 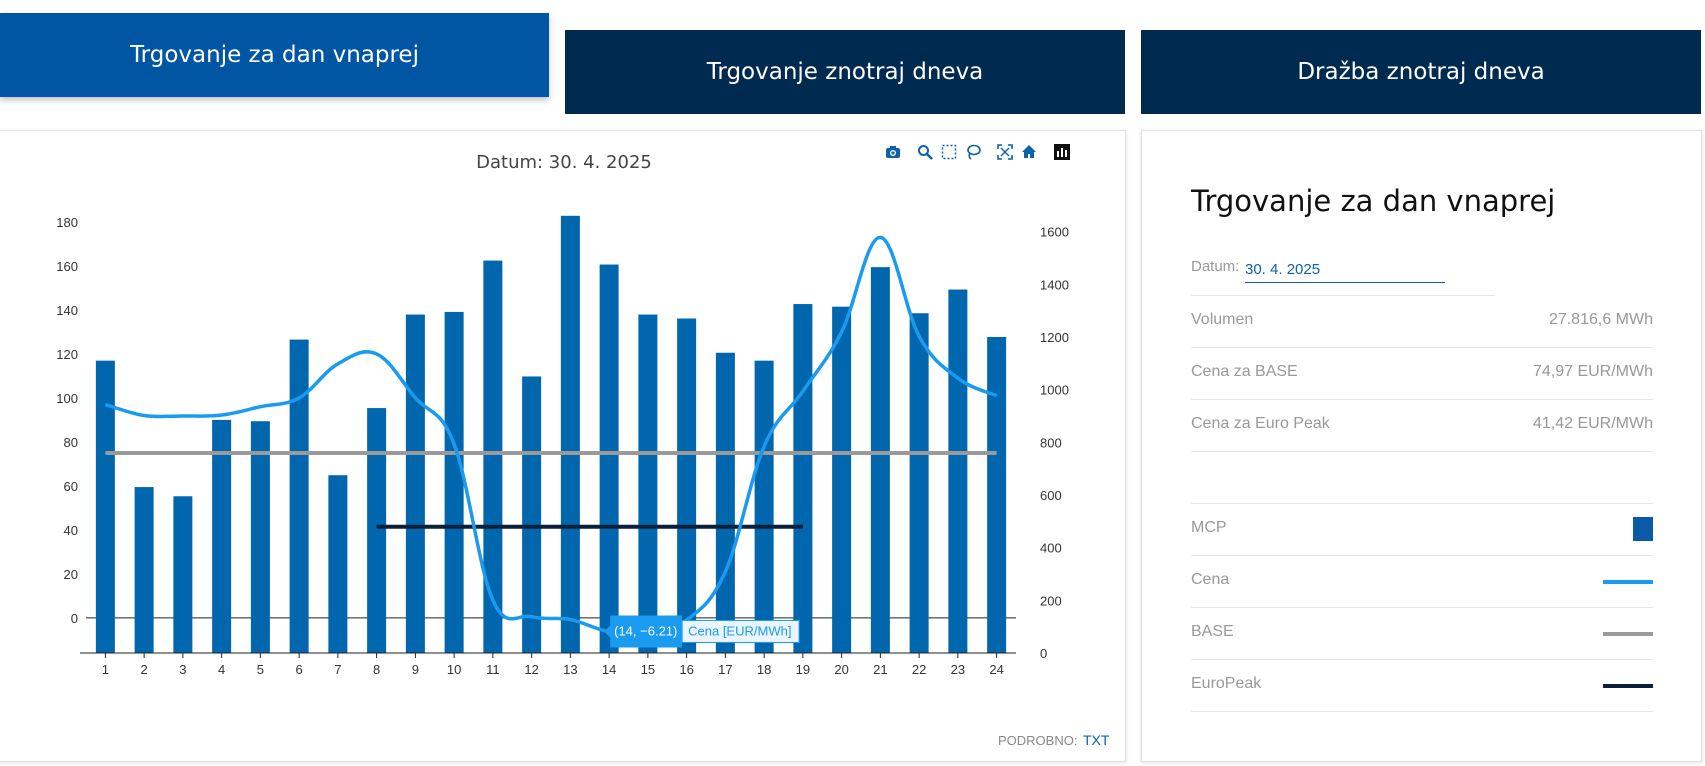 What do you see at coordinates (1422, 425) in the screenshot?
I see `stat-row-europeak-price: Cena za Euro Peak 41,42 EUR/MWh` at bounding box center [1422, 425].